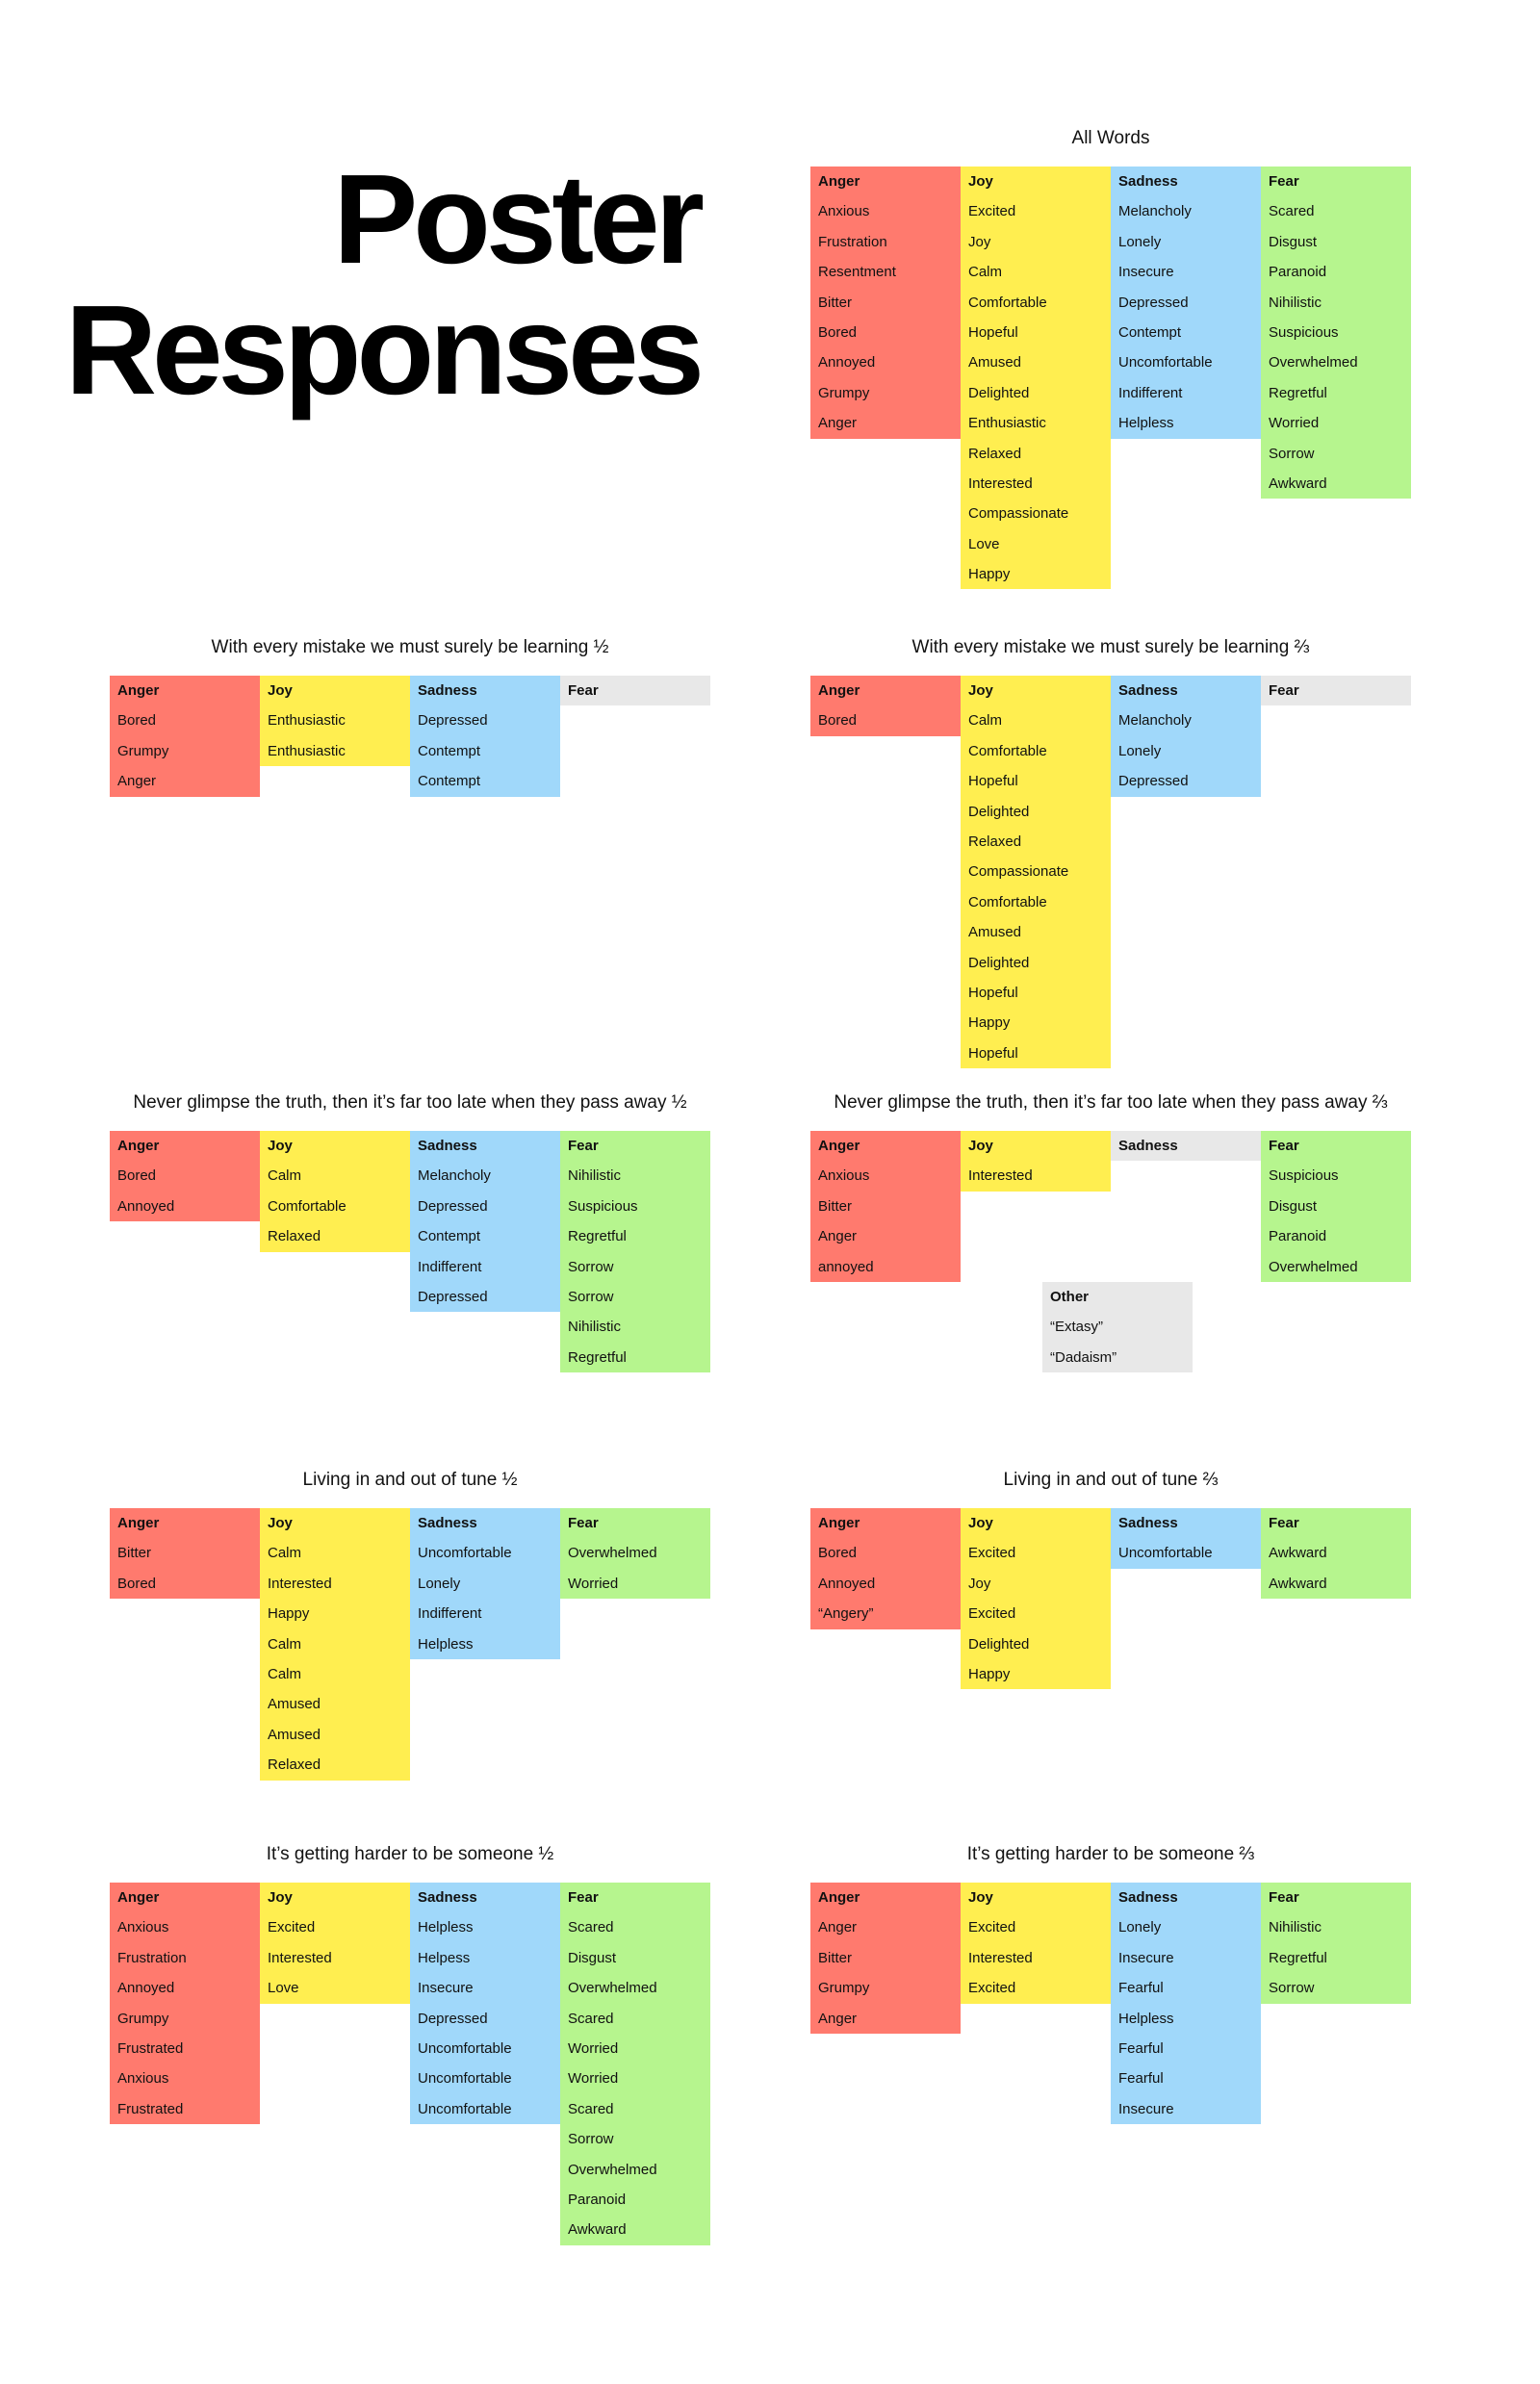  Describe the element at coordinates (979, 1584) in the screenshot. I see `word-cell: Joy` at that location.